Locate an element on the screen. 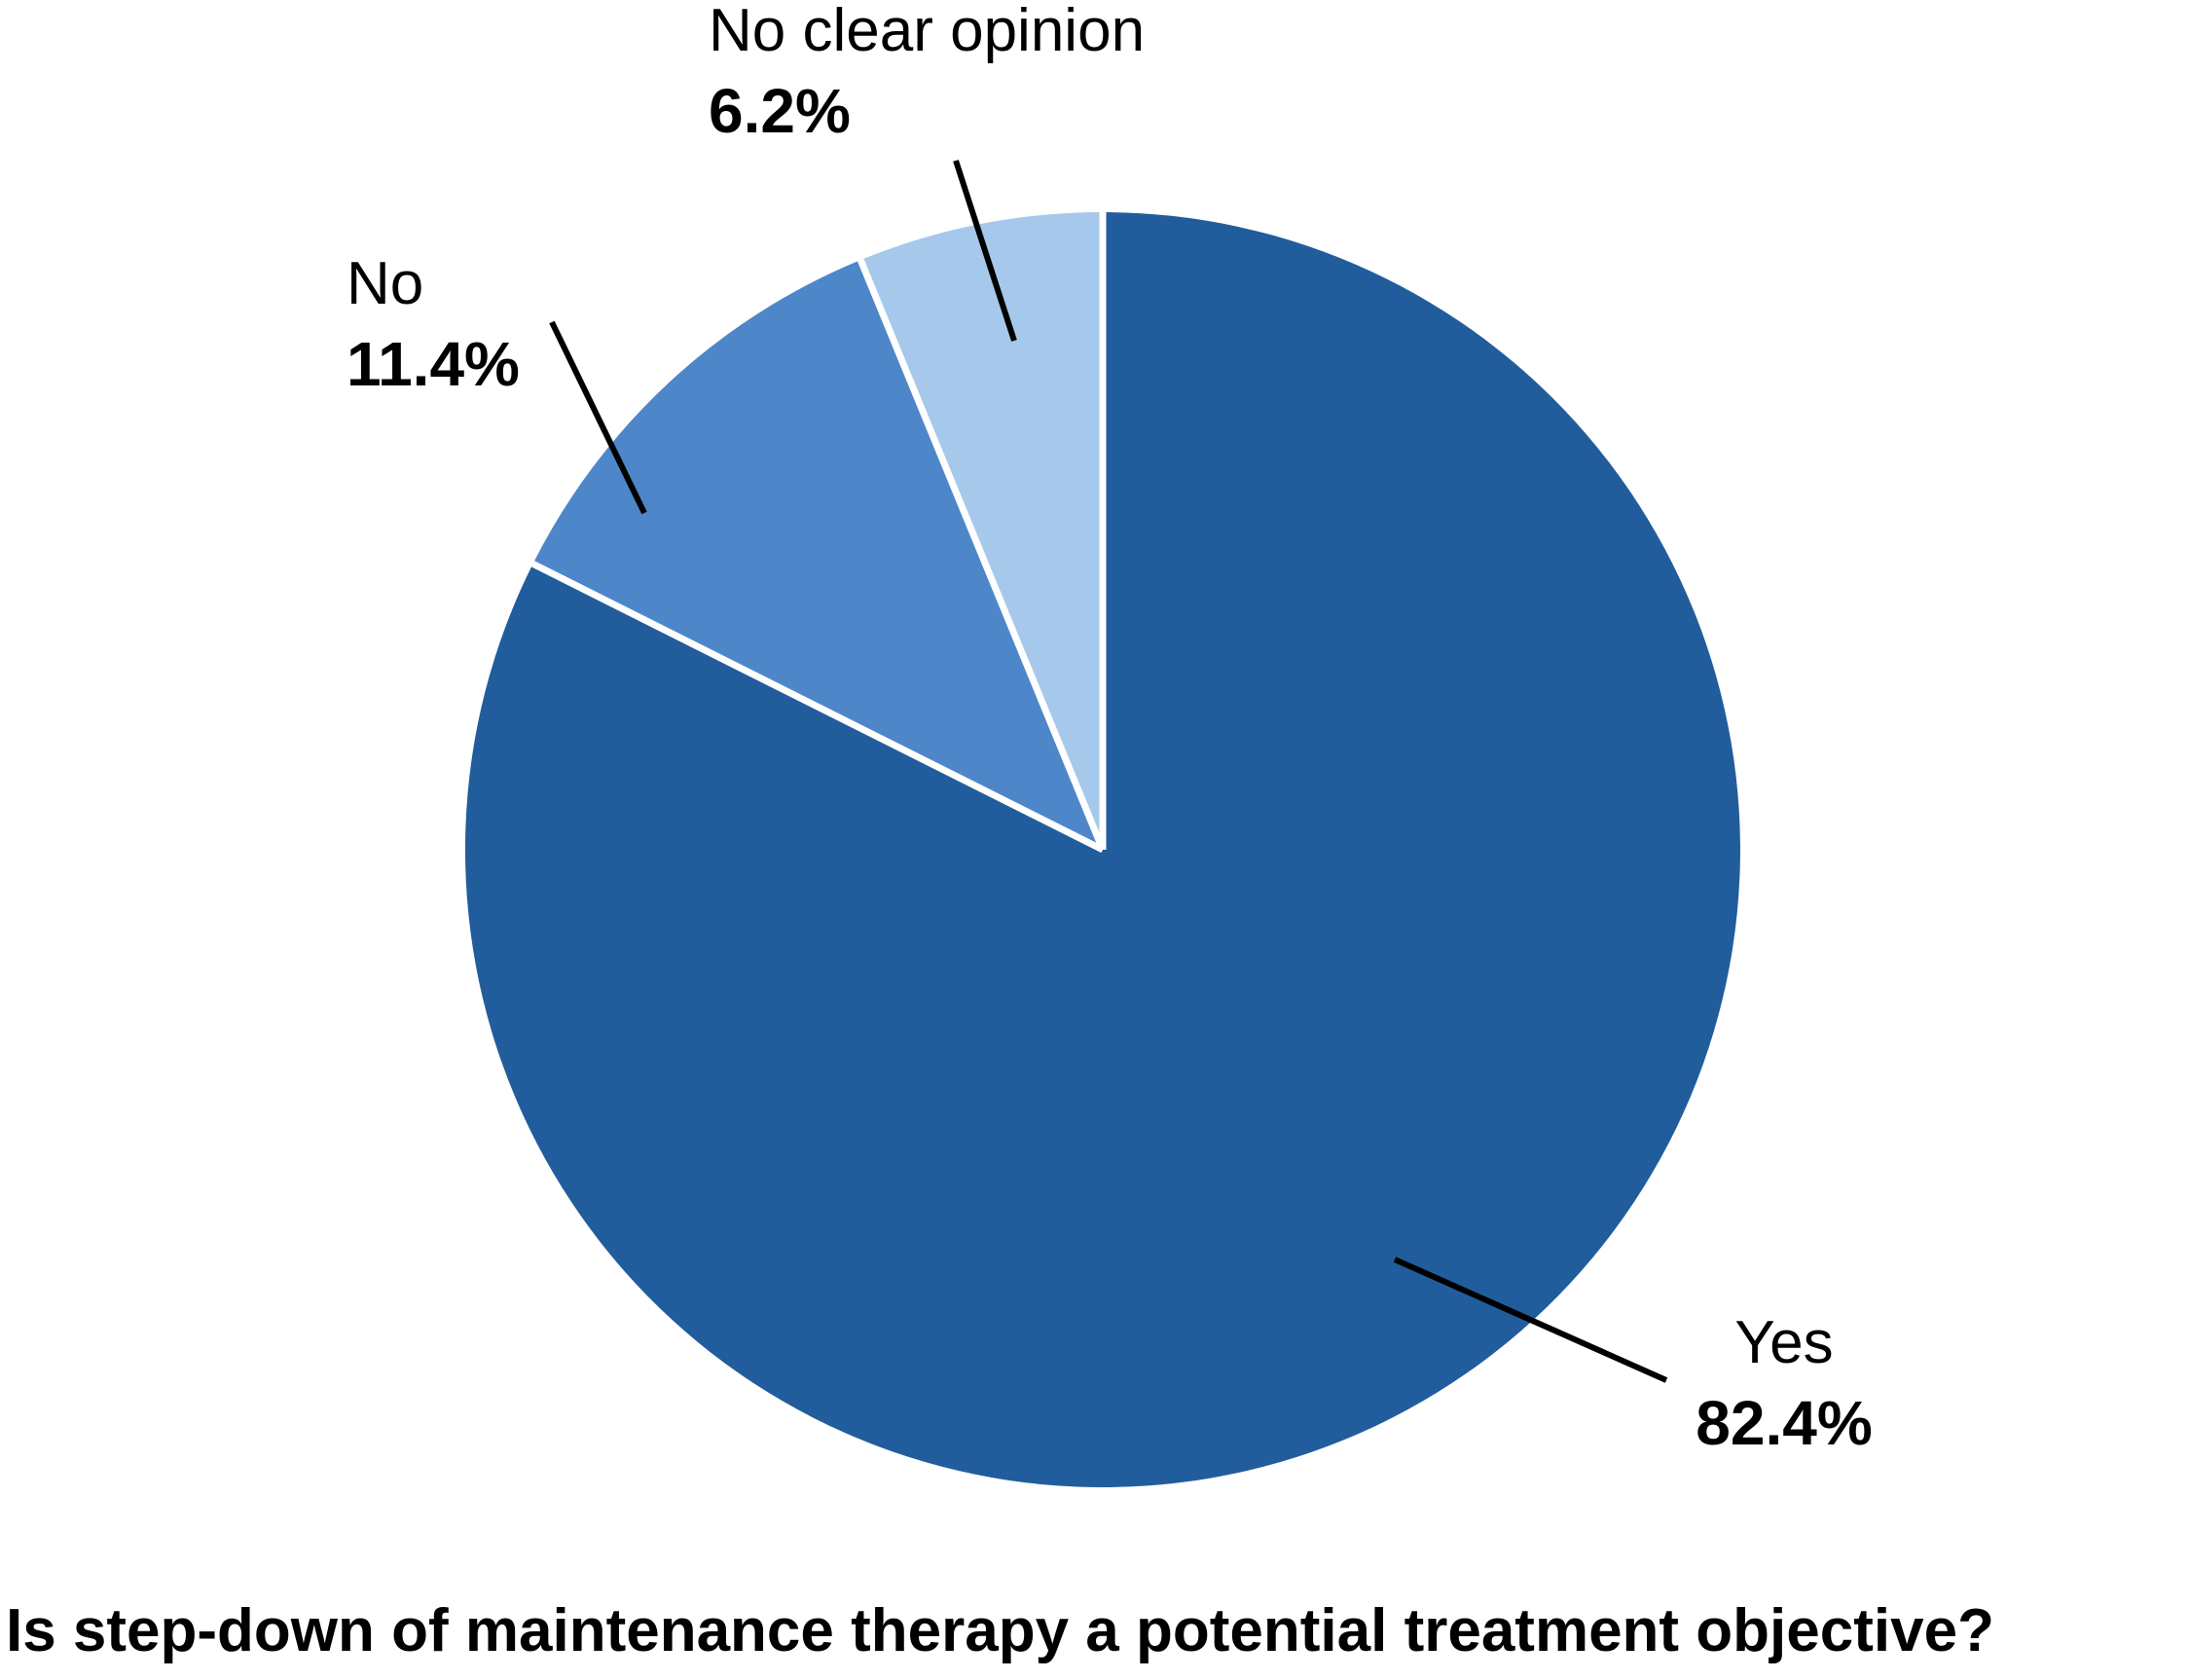 Image resolution: width=2189 pixels, height=1680 pixels. slice-label-yes: Yes 82.4% is located at coordinates (1784, 1384).